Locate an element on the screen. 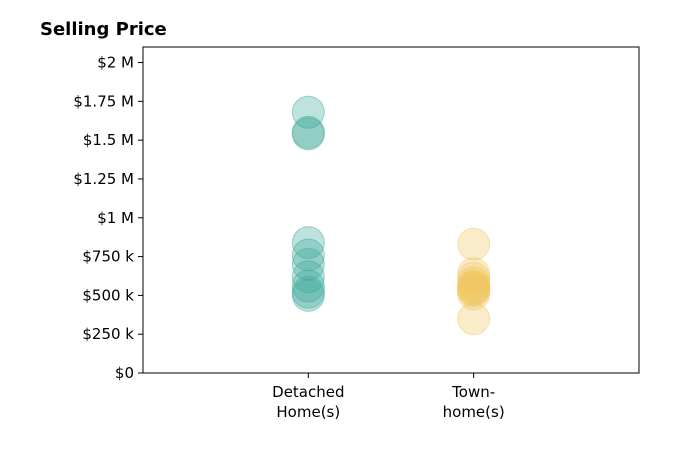 This screenshot has width=679, height=462. y-tick-label: $2 M is located at coordinates (115, 63).